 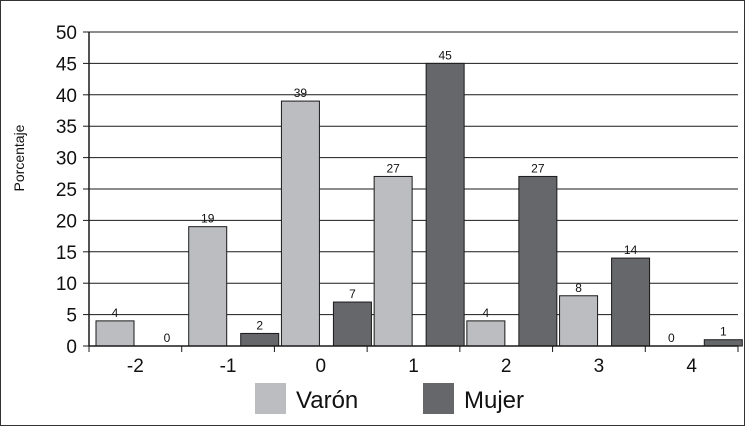 I want to click on x-tick-label: 4, so click(x=691, y=366).